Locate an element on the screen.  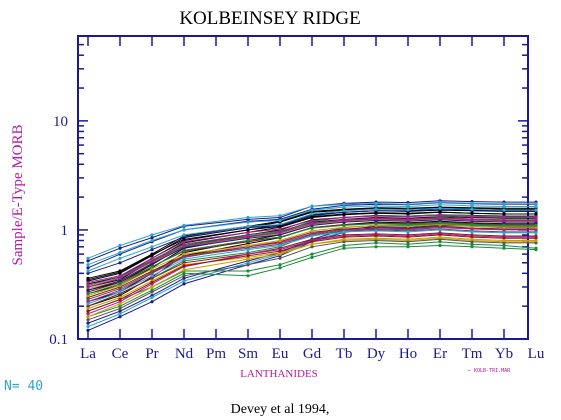
x-tick-label-lu: Lu is located at coordinates (536, 354).